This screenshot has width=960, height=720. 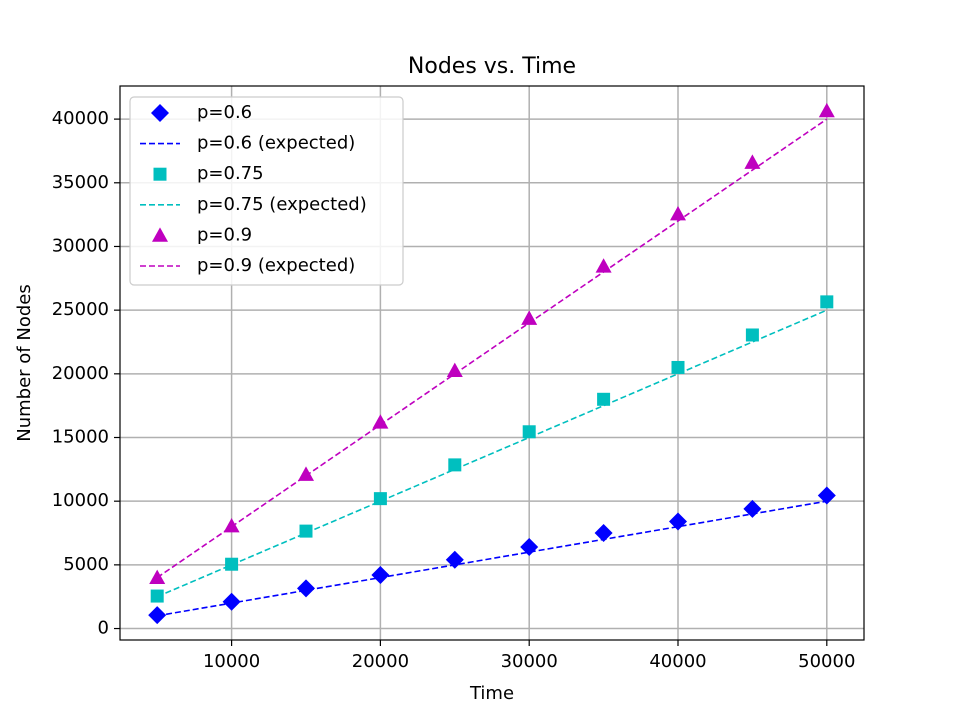 I want to click on legend-box, so click(x=266, y=191).